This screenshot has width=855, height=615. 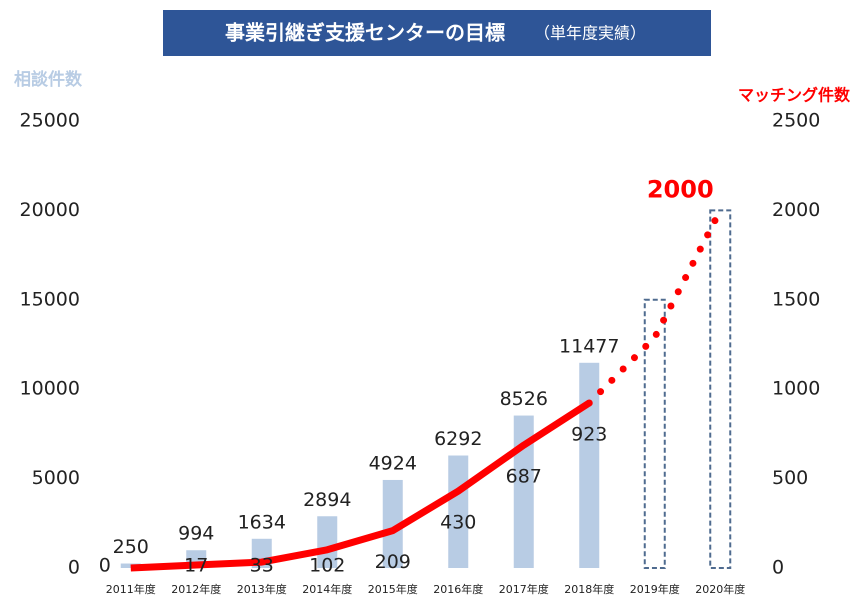 I want to click on line-label: 17, so click(x=196, y=566).